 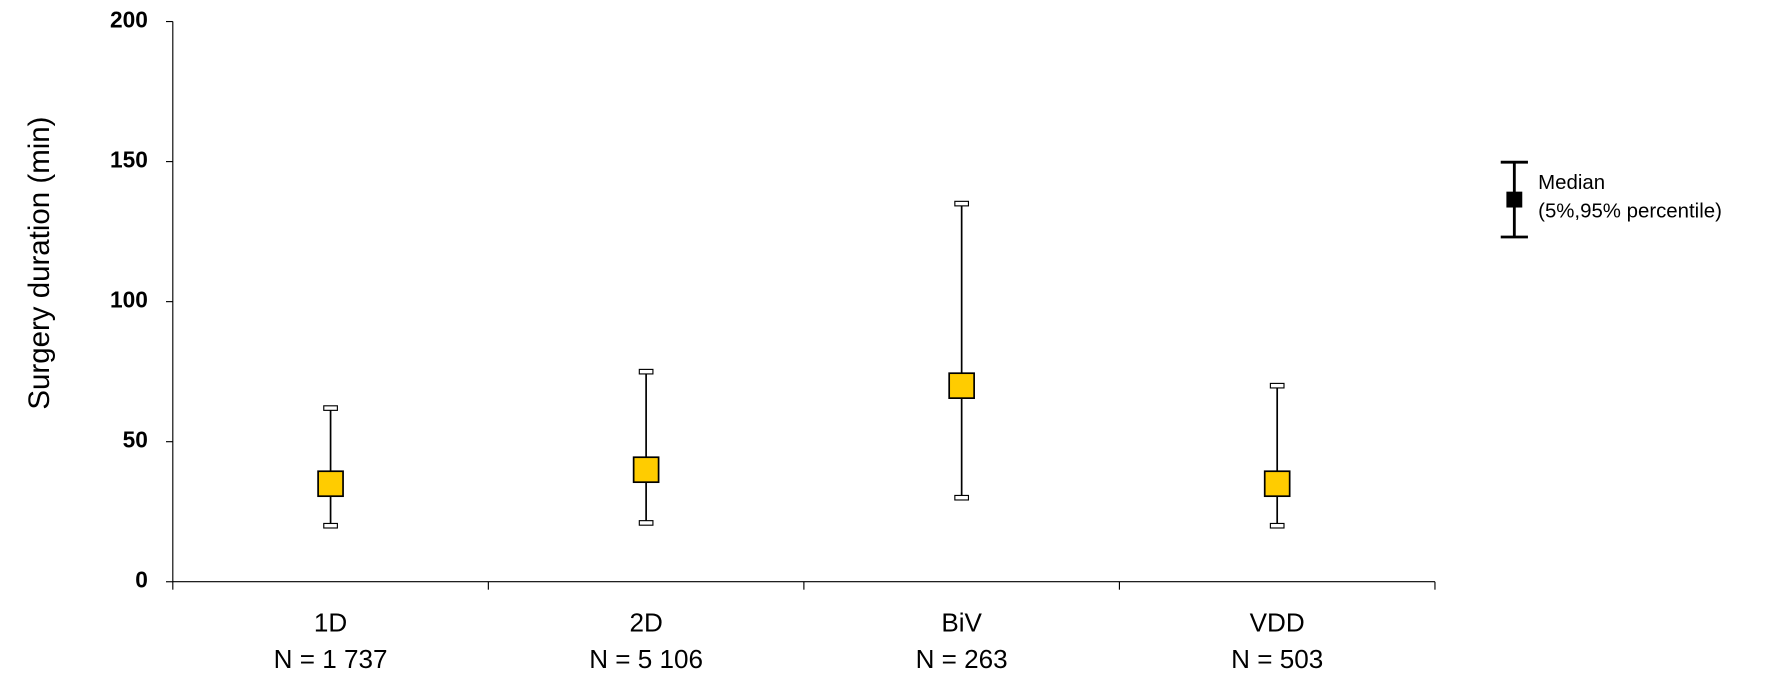 I want to click on sample-size-label: N = 503, so click(x=1277, y=659).